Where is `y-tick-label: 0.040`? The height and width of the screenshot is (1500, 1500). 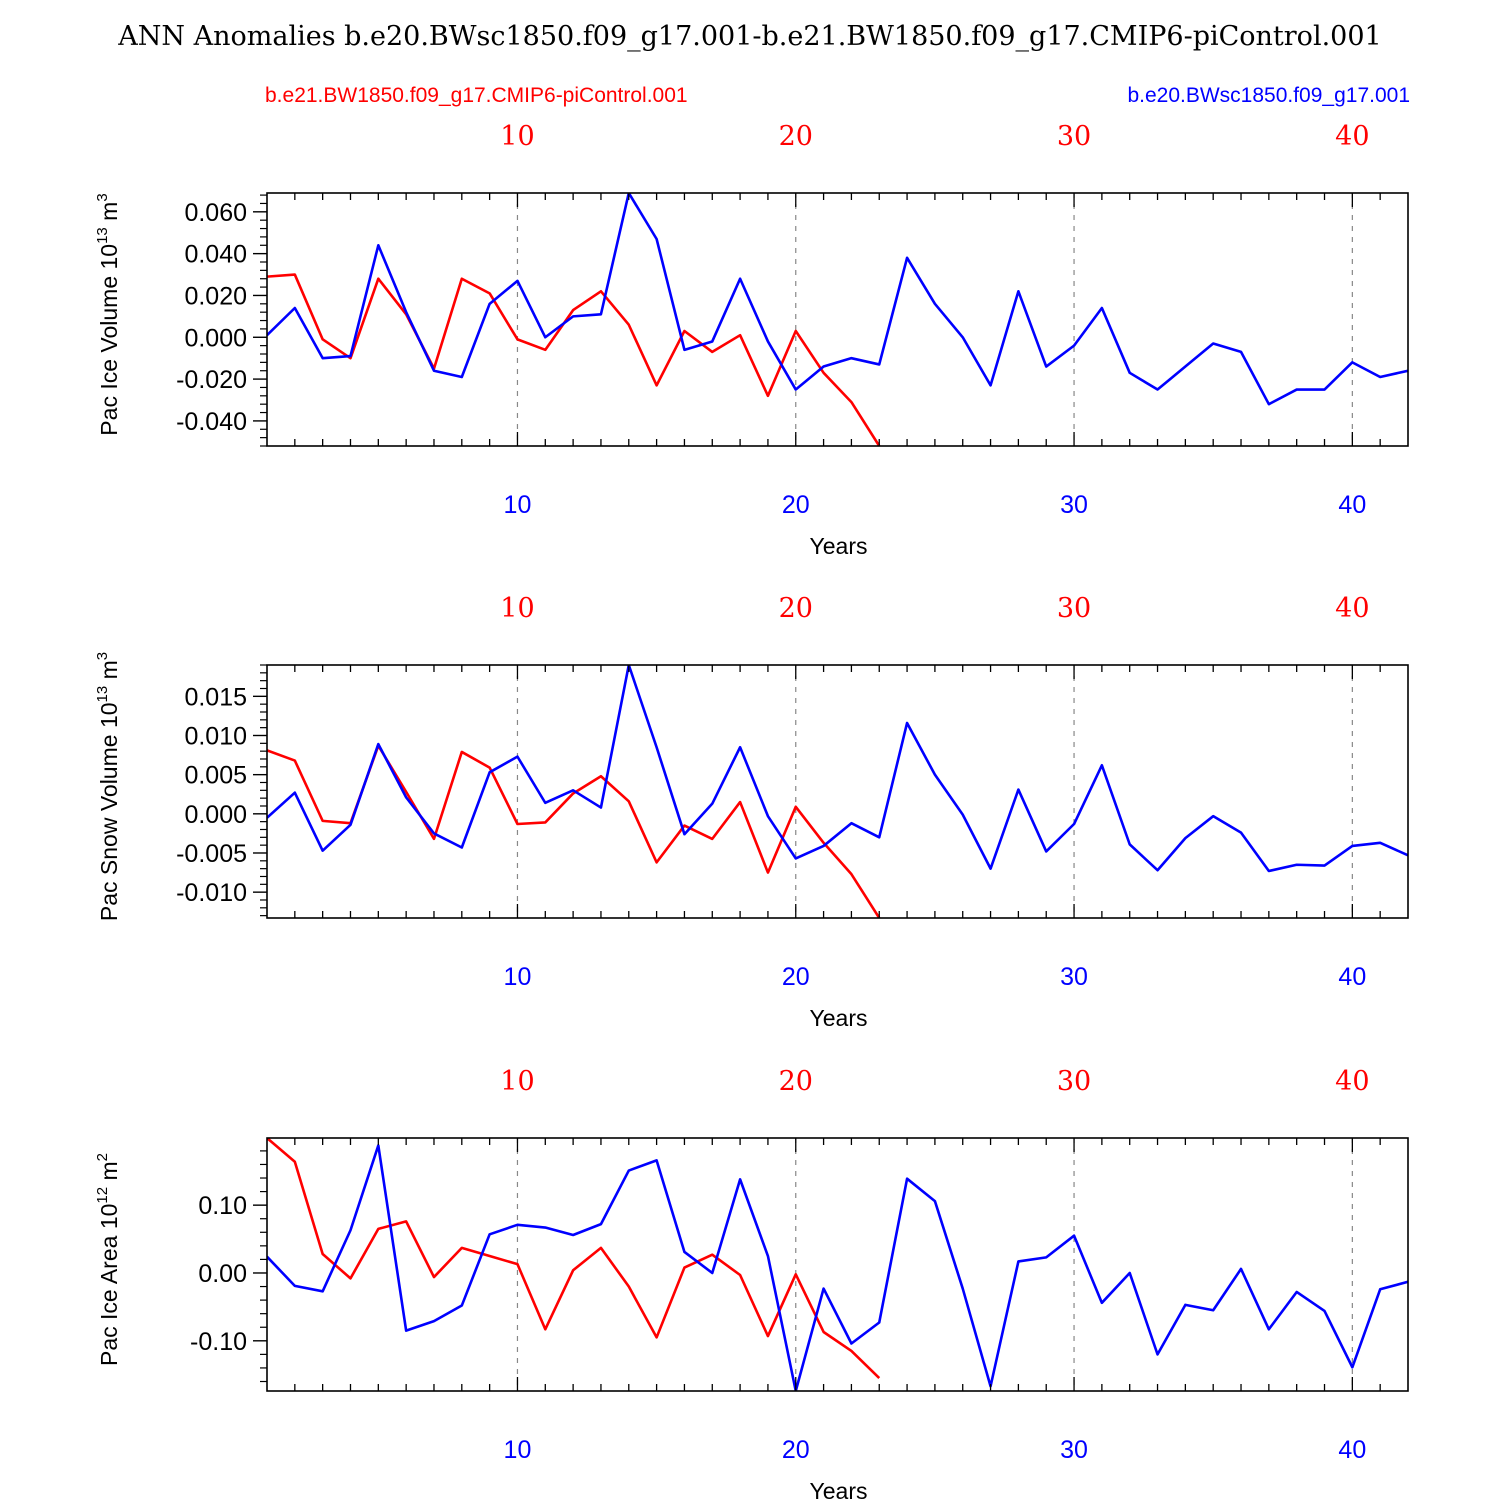
y-tick-label: 0.040 is located at coordinates (215, 255).